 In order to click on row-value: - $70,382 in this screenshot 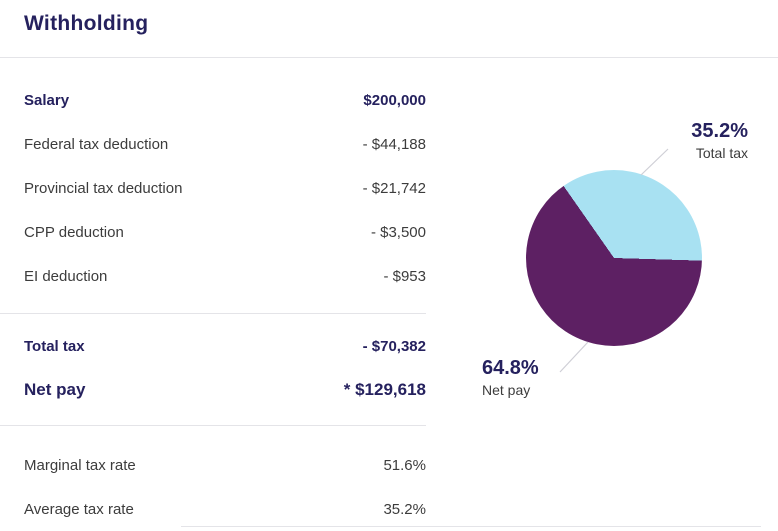, I will do `click(394, 346)`.